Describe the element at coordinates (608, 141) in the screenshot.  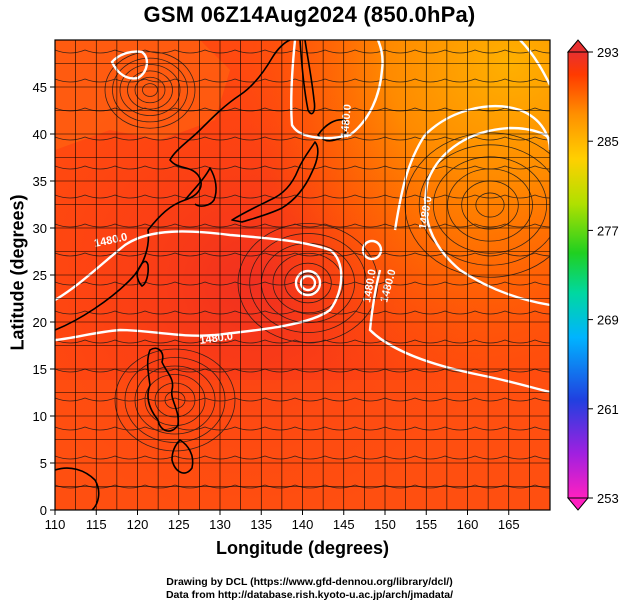
I see `colorbar-tick-label: 285` at that location.